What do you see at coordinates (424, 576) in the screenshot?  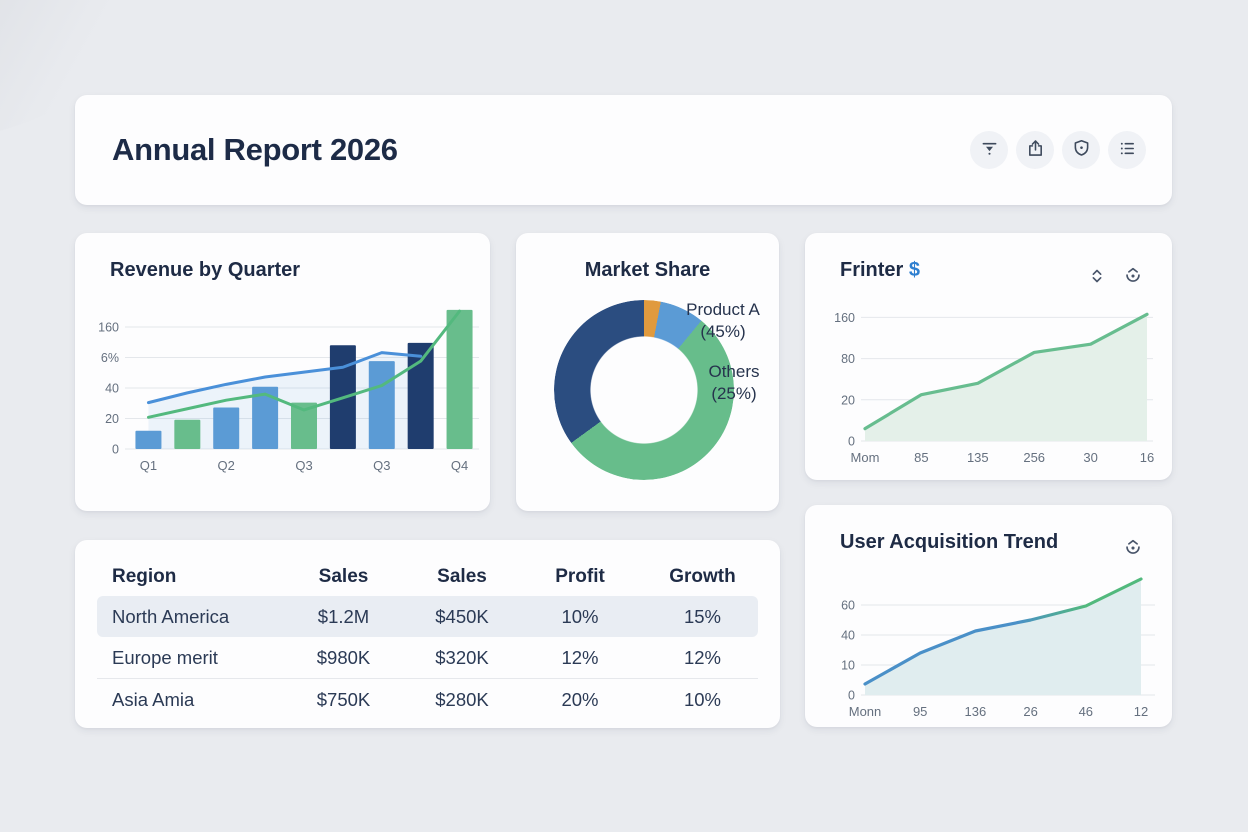 I see `table-header-row: Region Sales Sales Profit Growth` at bounding box center [424, 576].